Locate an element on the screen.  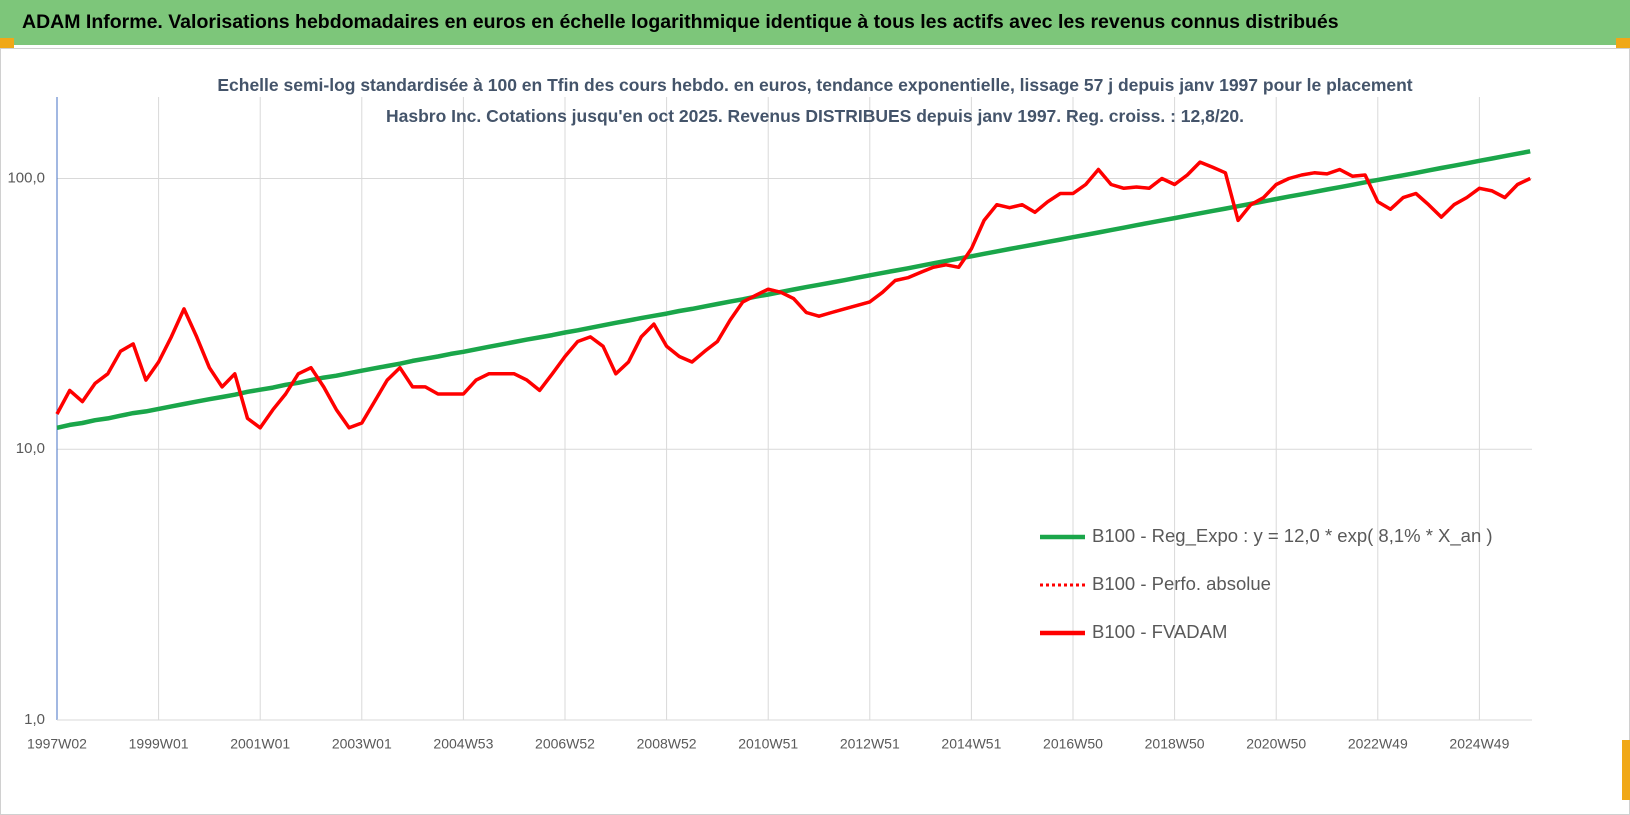
x-tick-label: 2022W49 is located at coordinates (1378, 744).